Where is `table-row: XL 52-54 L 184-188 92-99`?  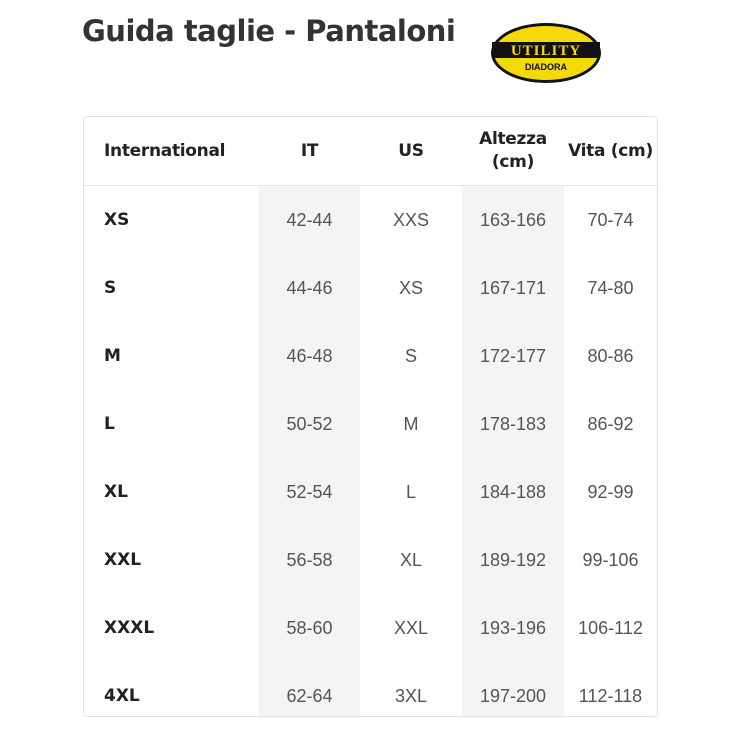 table-row: XL 52-54 L 184-188 92-99 is located at coordinates (370, 492).